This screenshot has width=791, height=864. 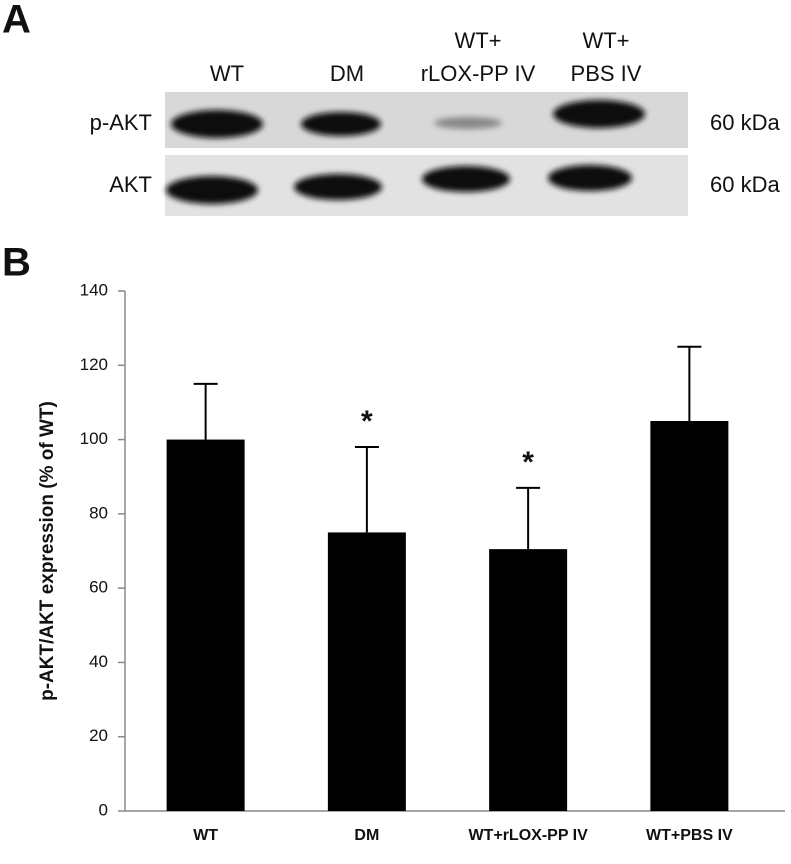 I want to click on x-tick-label: WT+rLOX-PP IV, so click(x=528, y=835).